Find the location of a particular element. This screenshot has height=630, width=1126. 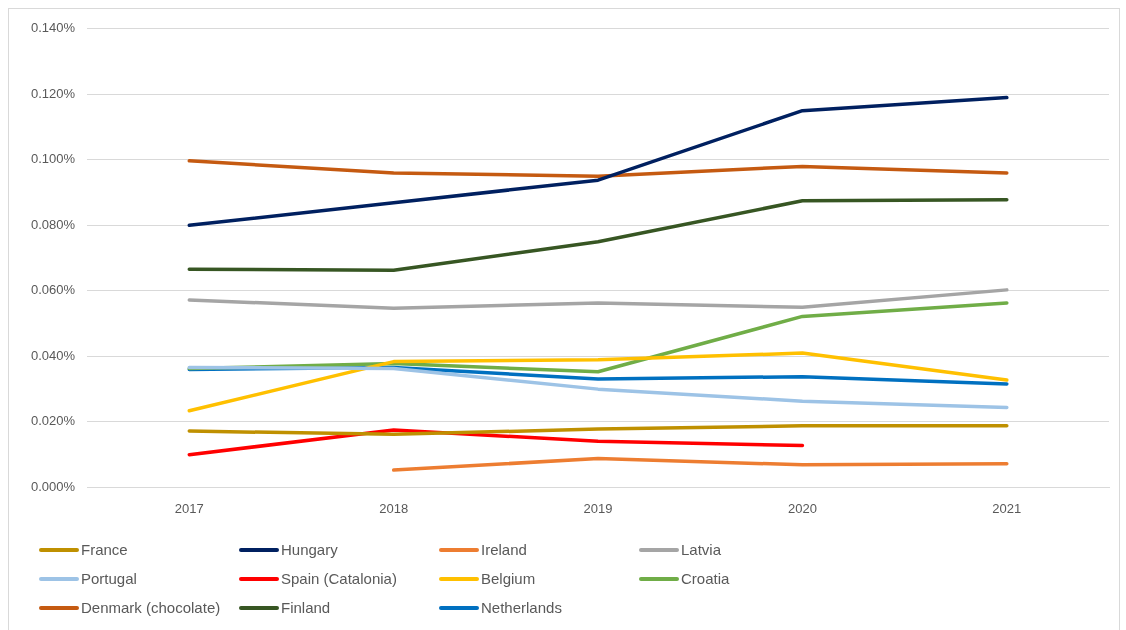

y-tick-label: 0.140% is located at coordinates (53, 28).